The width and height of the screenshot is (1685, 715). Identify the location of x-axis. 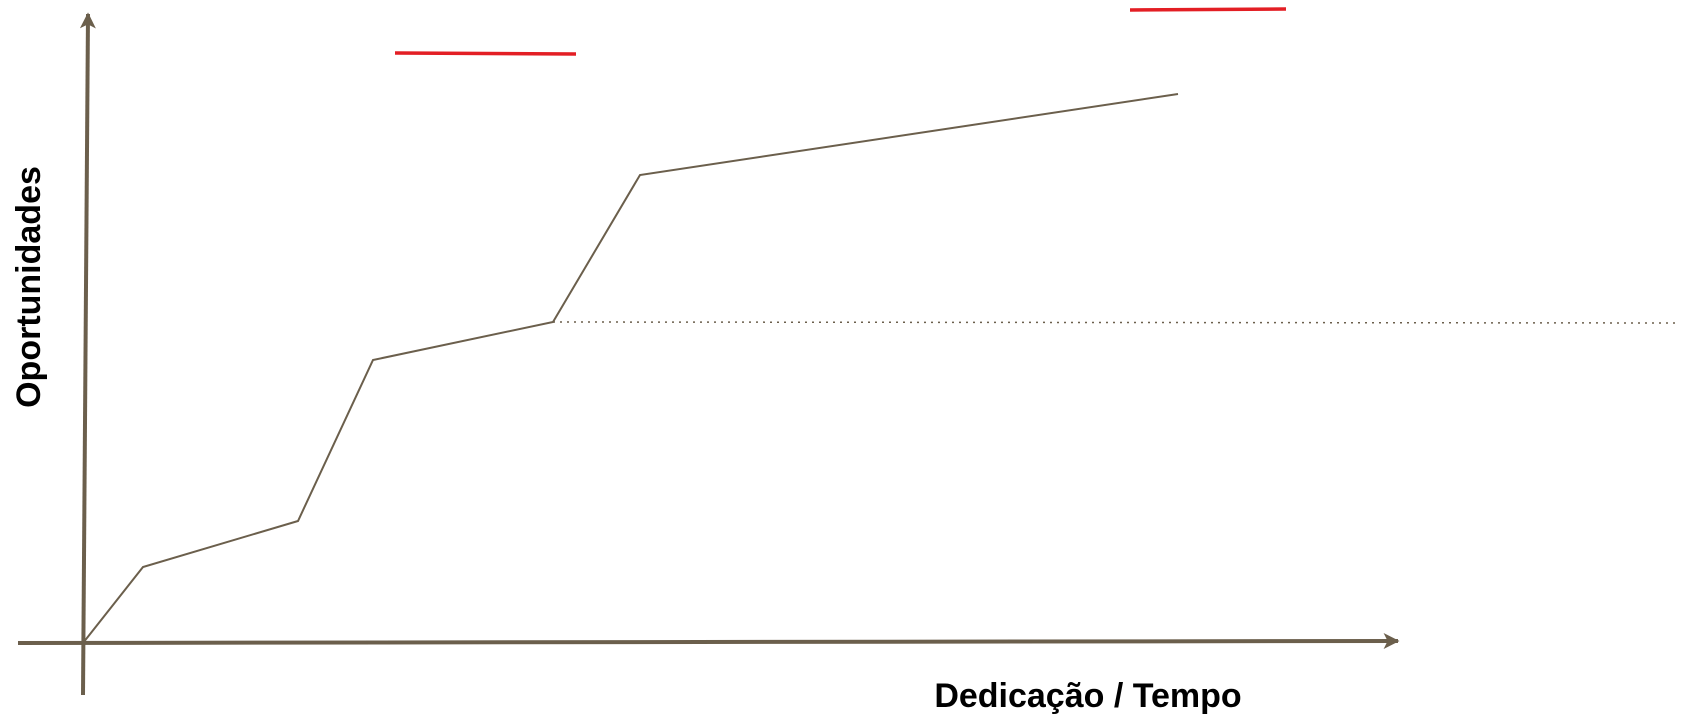
(708, 641).